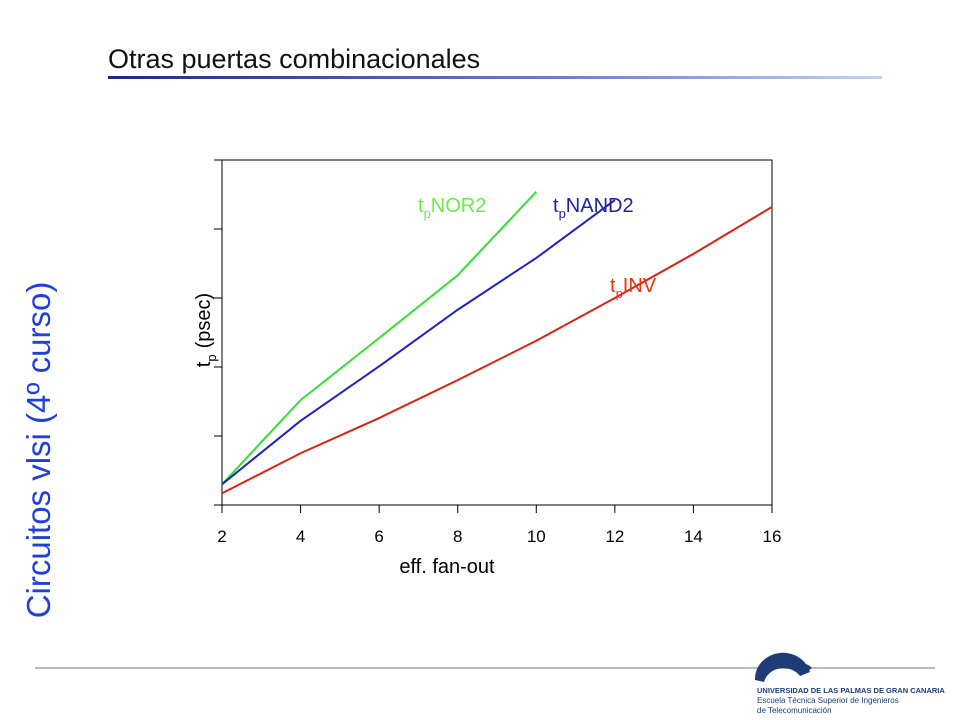  I want to click on logo-arc, so click(782, 667).